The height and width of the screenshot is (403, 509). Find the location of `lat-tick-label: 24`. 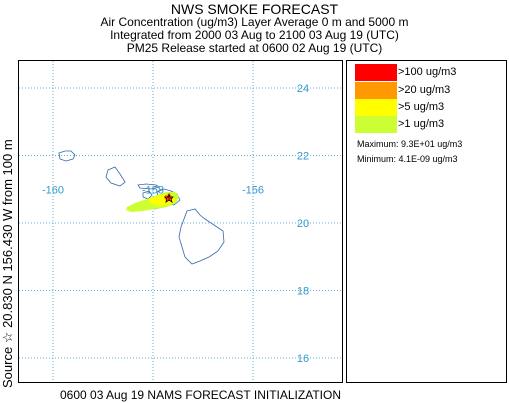

lat-tick-label: 24 is located at coordinates (303, 89).